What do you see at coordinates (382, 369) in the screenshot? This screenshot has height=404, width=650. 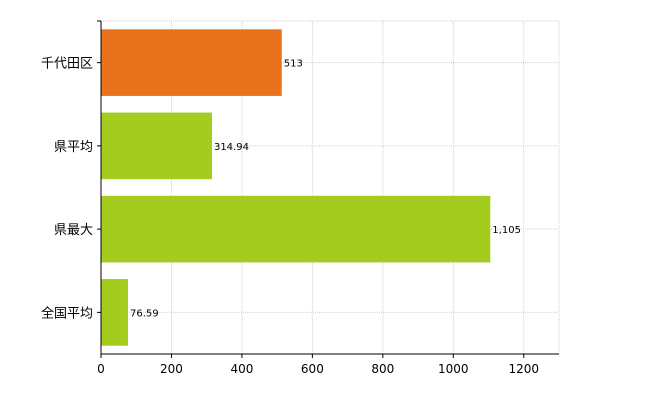 I see `x-tick-label-4: 800` at bounding box center [382, 369].